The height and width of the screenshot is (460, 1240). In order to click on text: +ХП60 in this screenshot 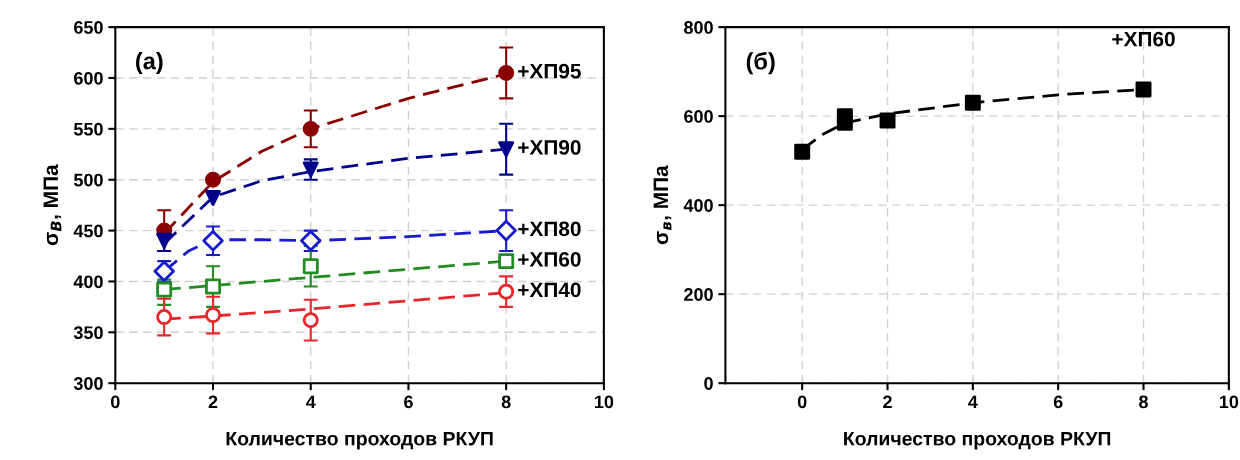, I will do `click(1143, 39)`.